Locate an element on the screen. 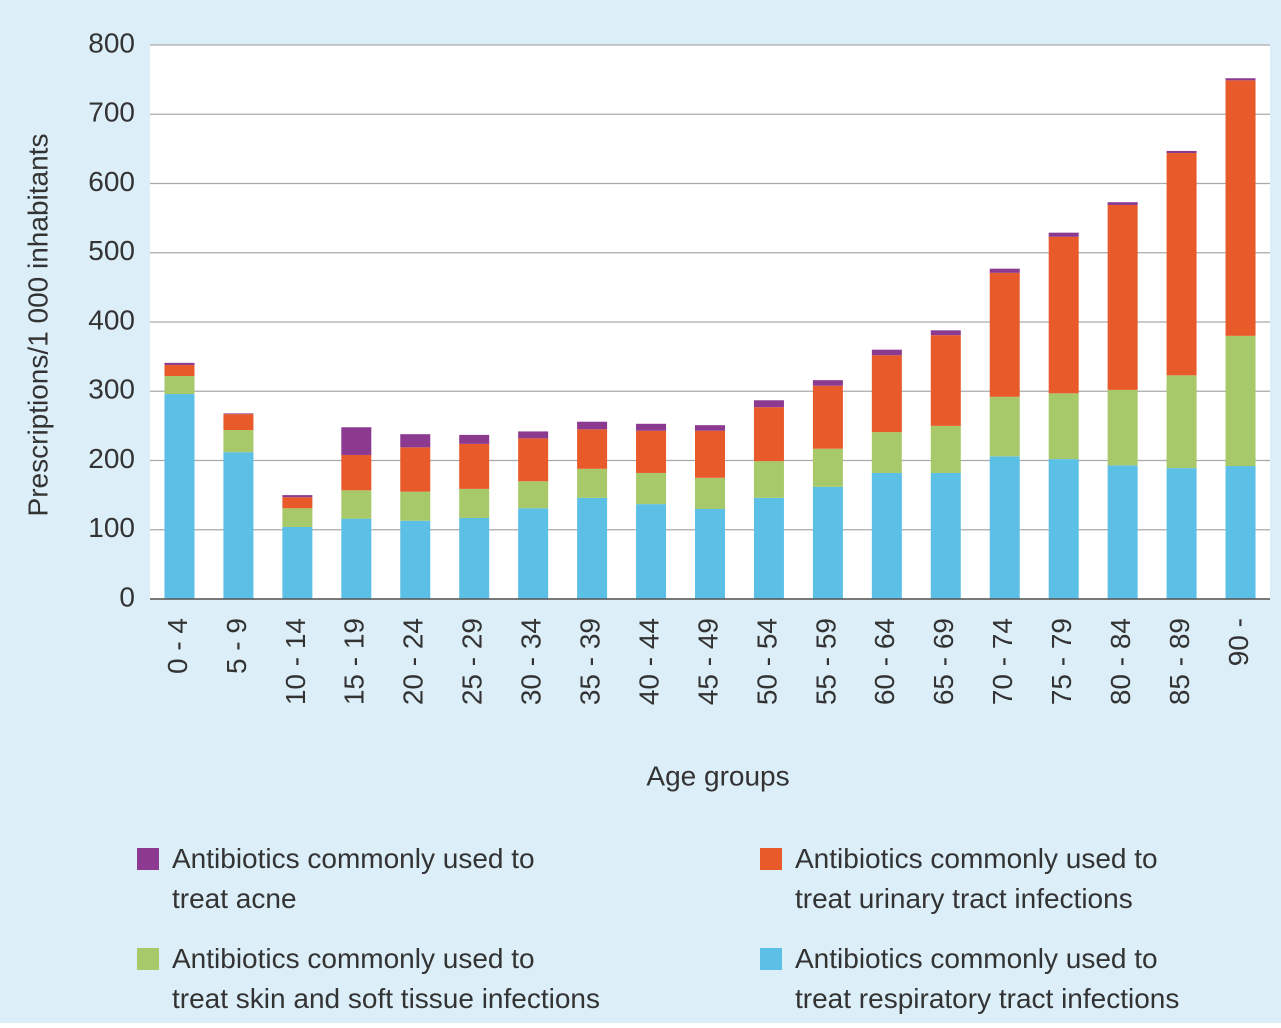  x-tick-label: 70 - 74 is located at coordinates (1002, 661).